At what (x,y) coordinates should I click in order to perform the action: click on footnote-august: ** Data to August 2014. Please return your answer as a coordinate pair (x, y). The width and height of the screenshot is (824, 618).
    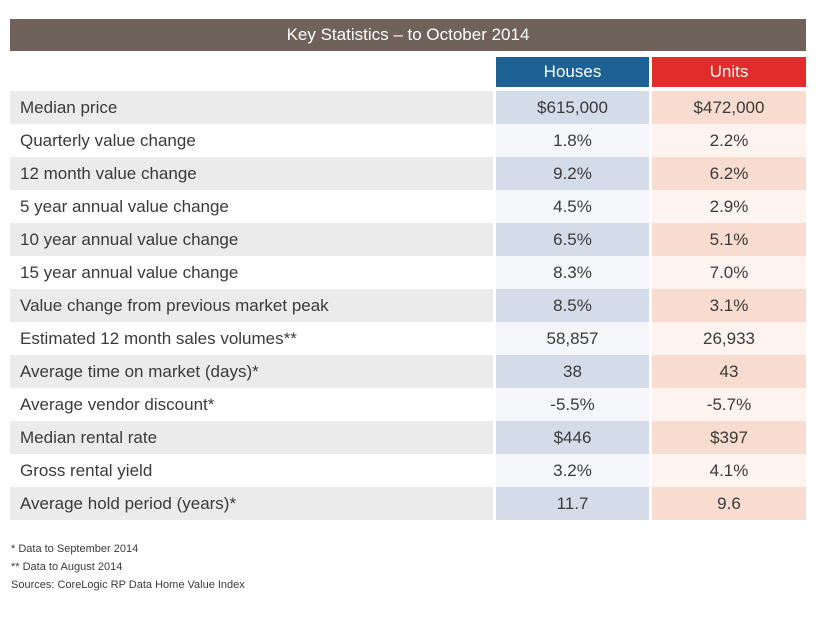
    Looking at the image, I should click on (67, 567).